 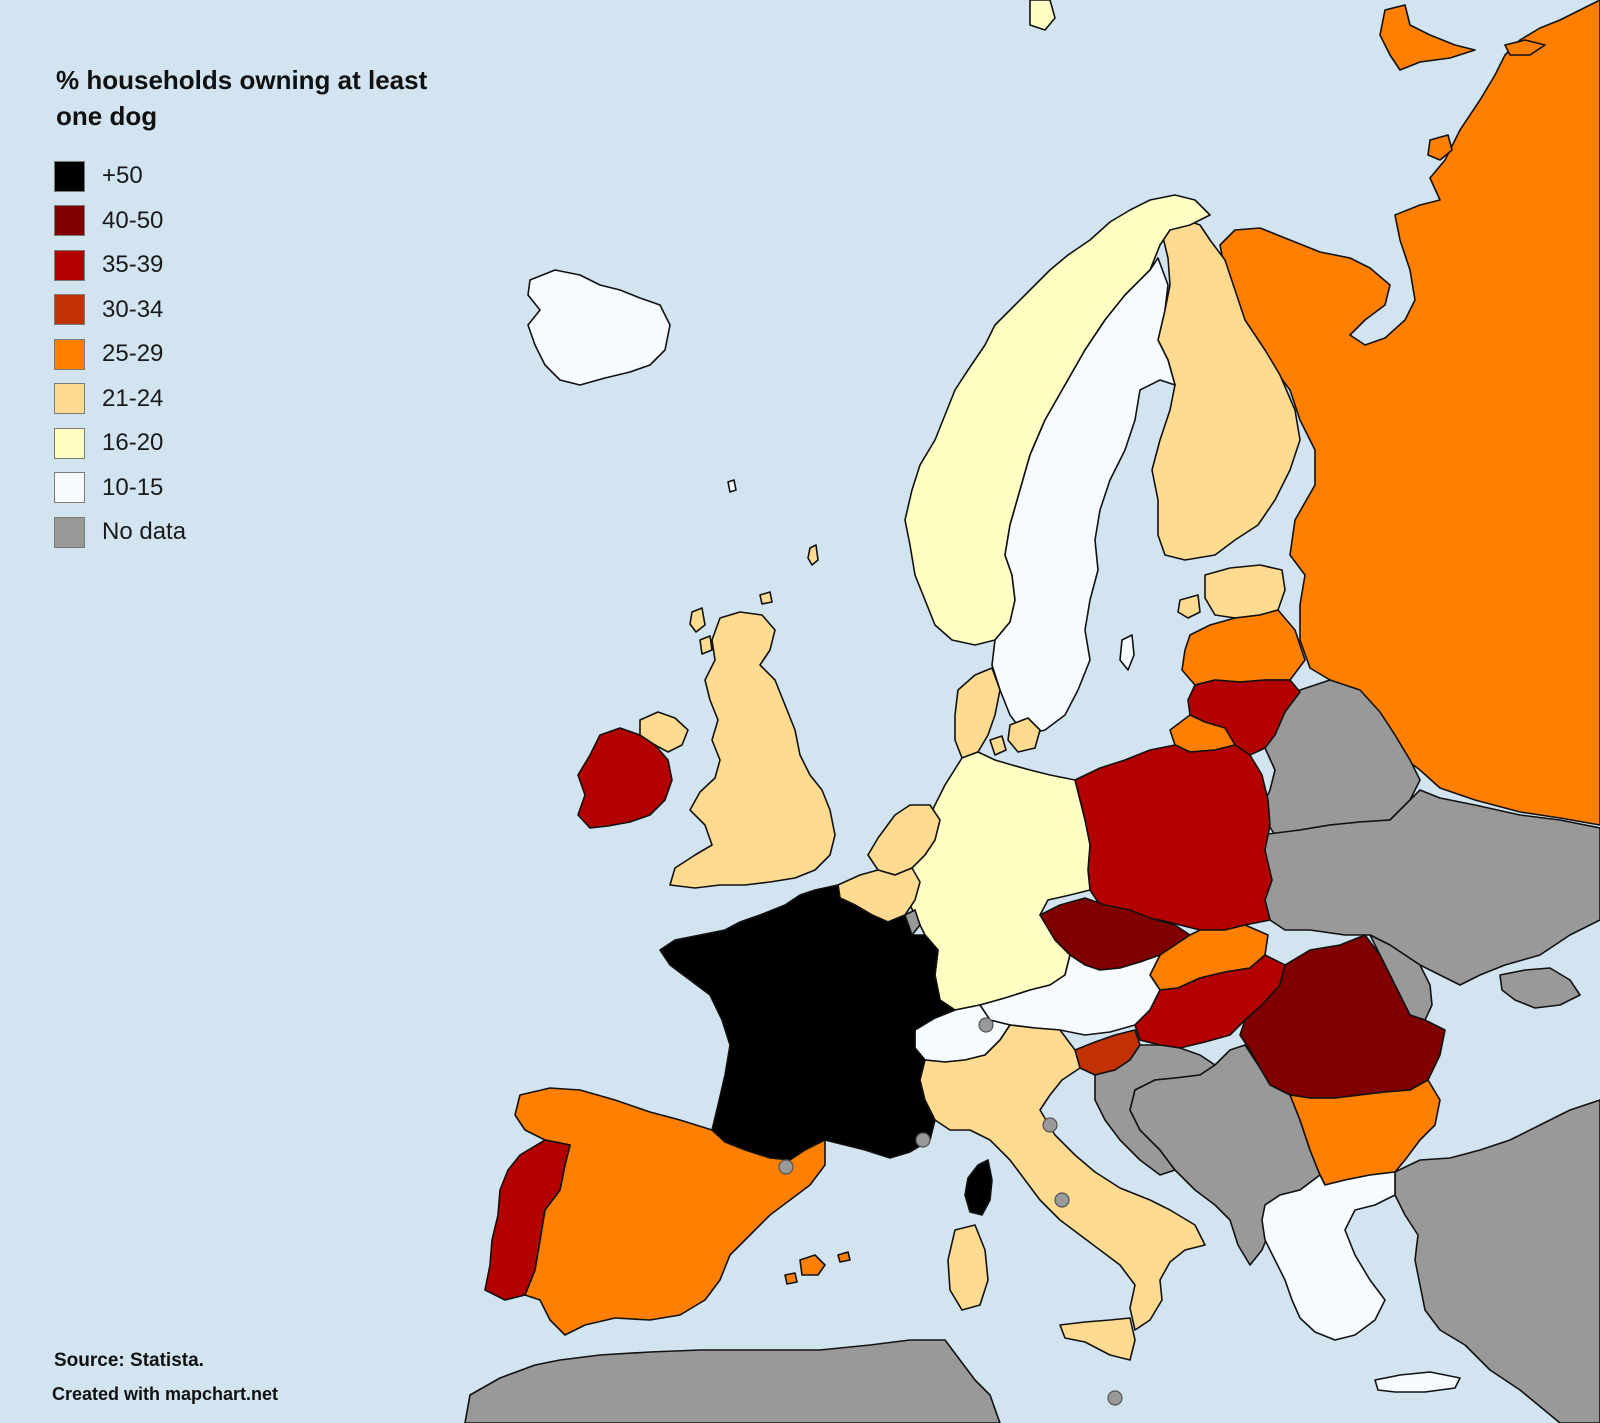 I want to click on balearic-menorca, so click(x=844, y=1257).